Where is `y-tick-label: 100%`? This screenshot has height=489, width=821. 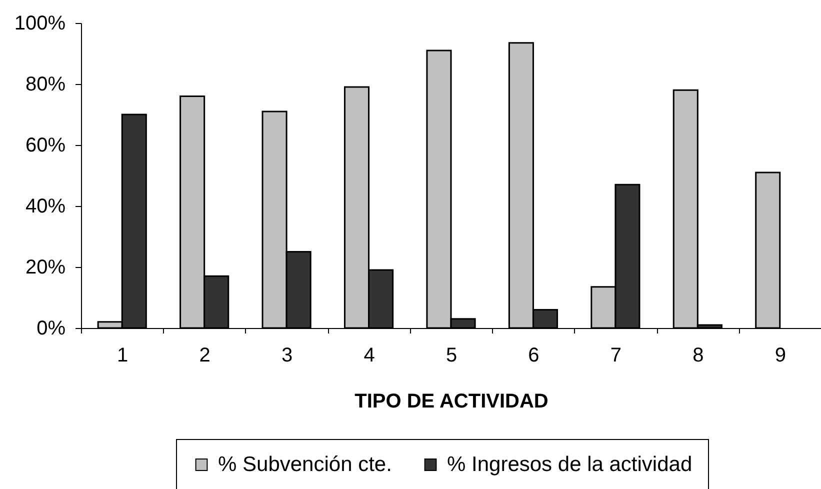 y-tick-label: 100% is located at coordinates (40, 23).